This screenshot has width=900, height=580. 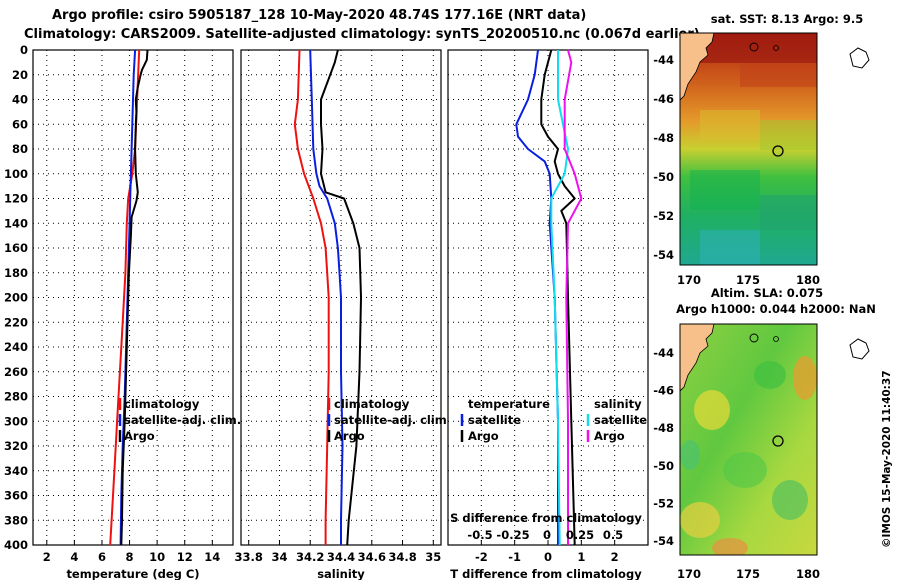 What do you see at coordinates (16, 273) in the screenshot?
I see `depth-tick-label: 180` at bounding box center [16, 273].